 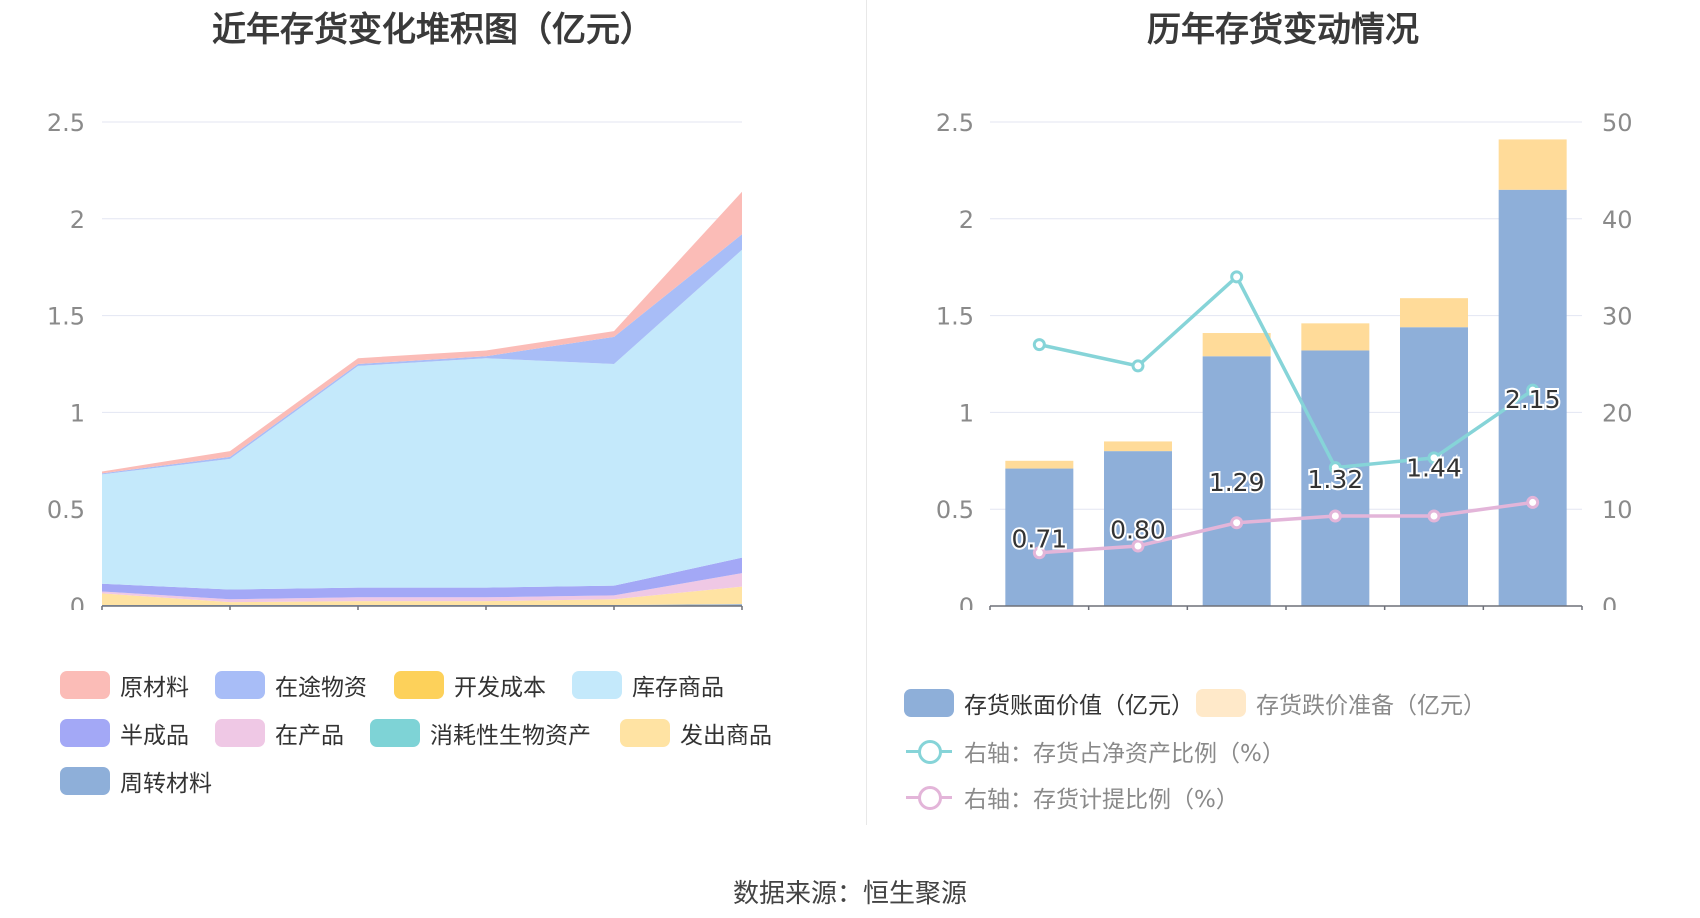 I want to click on bar-value-label: 1.44, so click(x=1434, y=468).